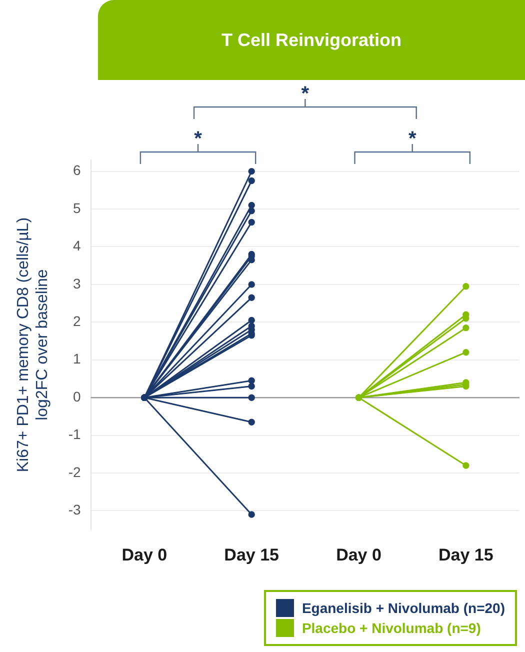  What do you see at coordinates (77, 358) in the screenshot?
I see `y-tick-label: 1` at bounding box center [77, 358].